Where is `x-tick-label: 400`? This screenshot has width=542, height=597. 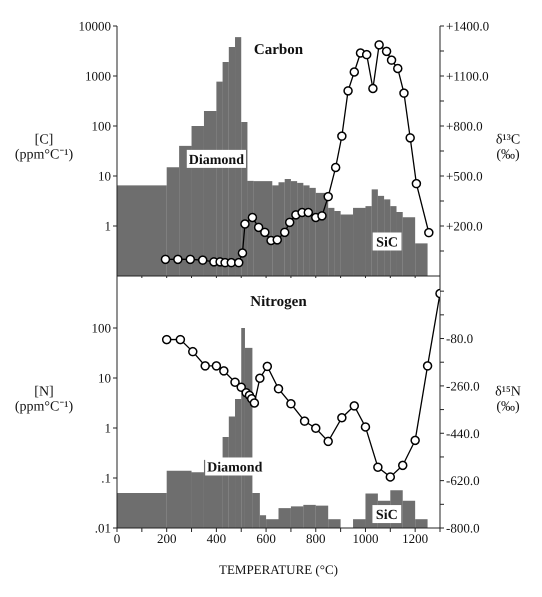 x-tick-label: 400 is located at coordinates (216, 538).